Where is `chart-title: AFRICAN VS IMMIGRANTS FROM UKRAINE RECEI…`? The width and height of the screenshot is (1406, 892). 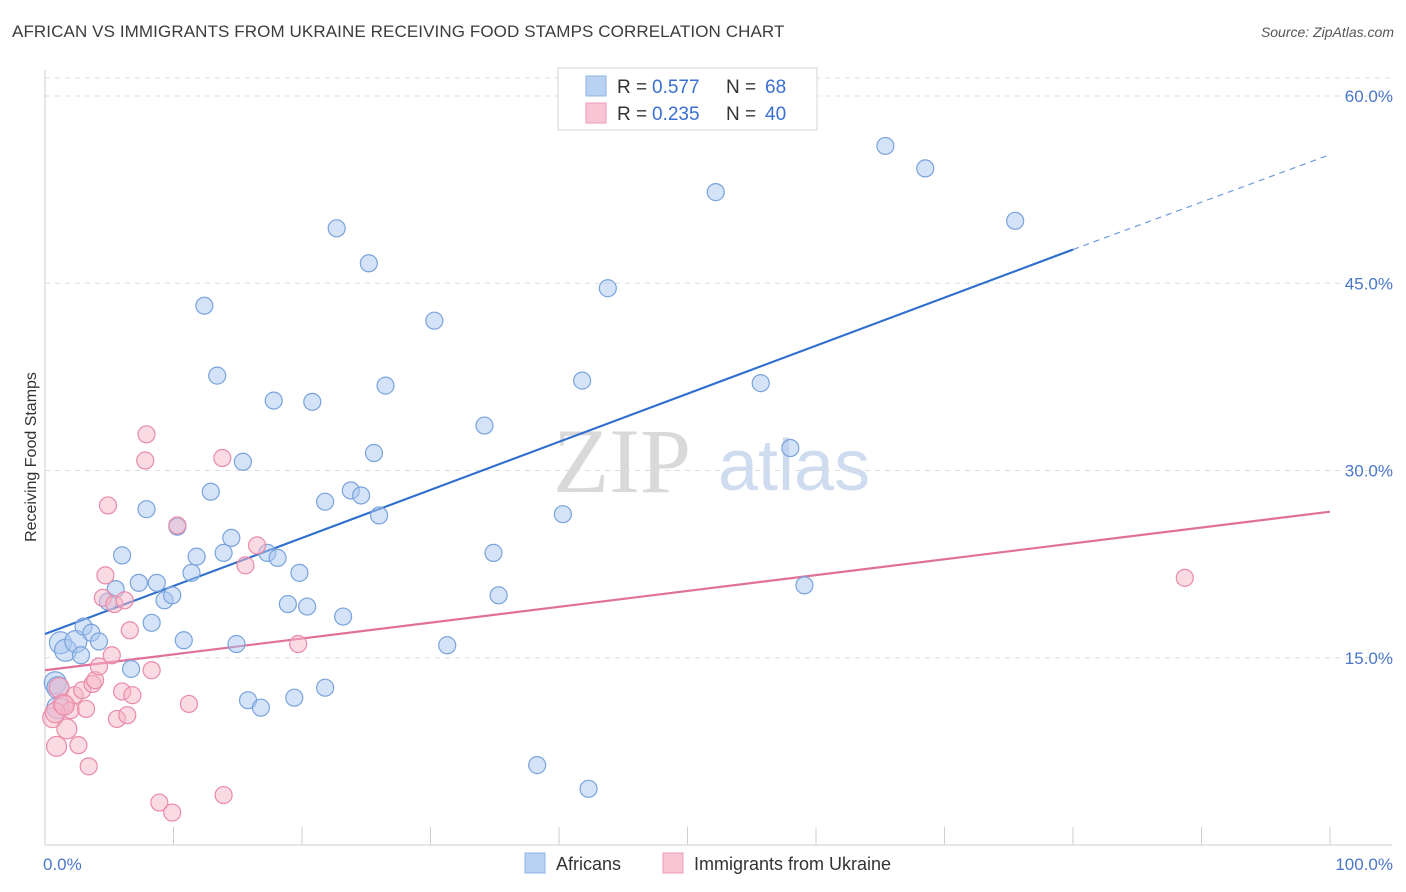
chart-title: AFRICAN VS IMMIGRANTS FROM UKRAINE RECEI… is located at coordinates (398, 31).